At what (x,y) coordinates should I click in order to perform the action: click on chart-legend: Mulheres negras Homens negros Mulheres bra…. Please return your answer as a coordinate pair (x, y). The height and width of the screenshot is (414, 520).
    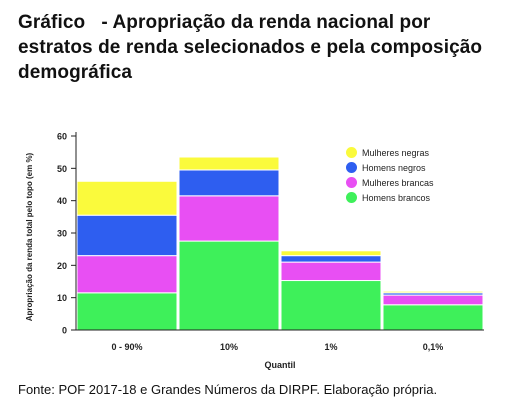
    Looking at the image, I should click on (411, 175).